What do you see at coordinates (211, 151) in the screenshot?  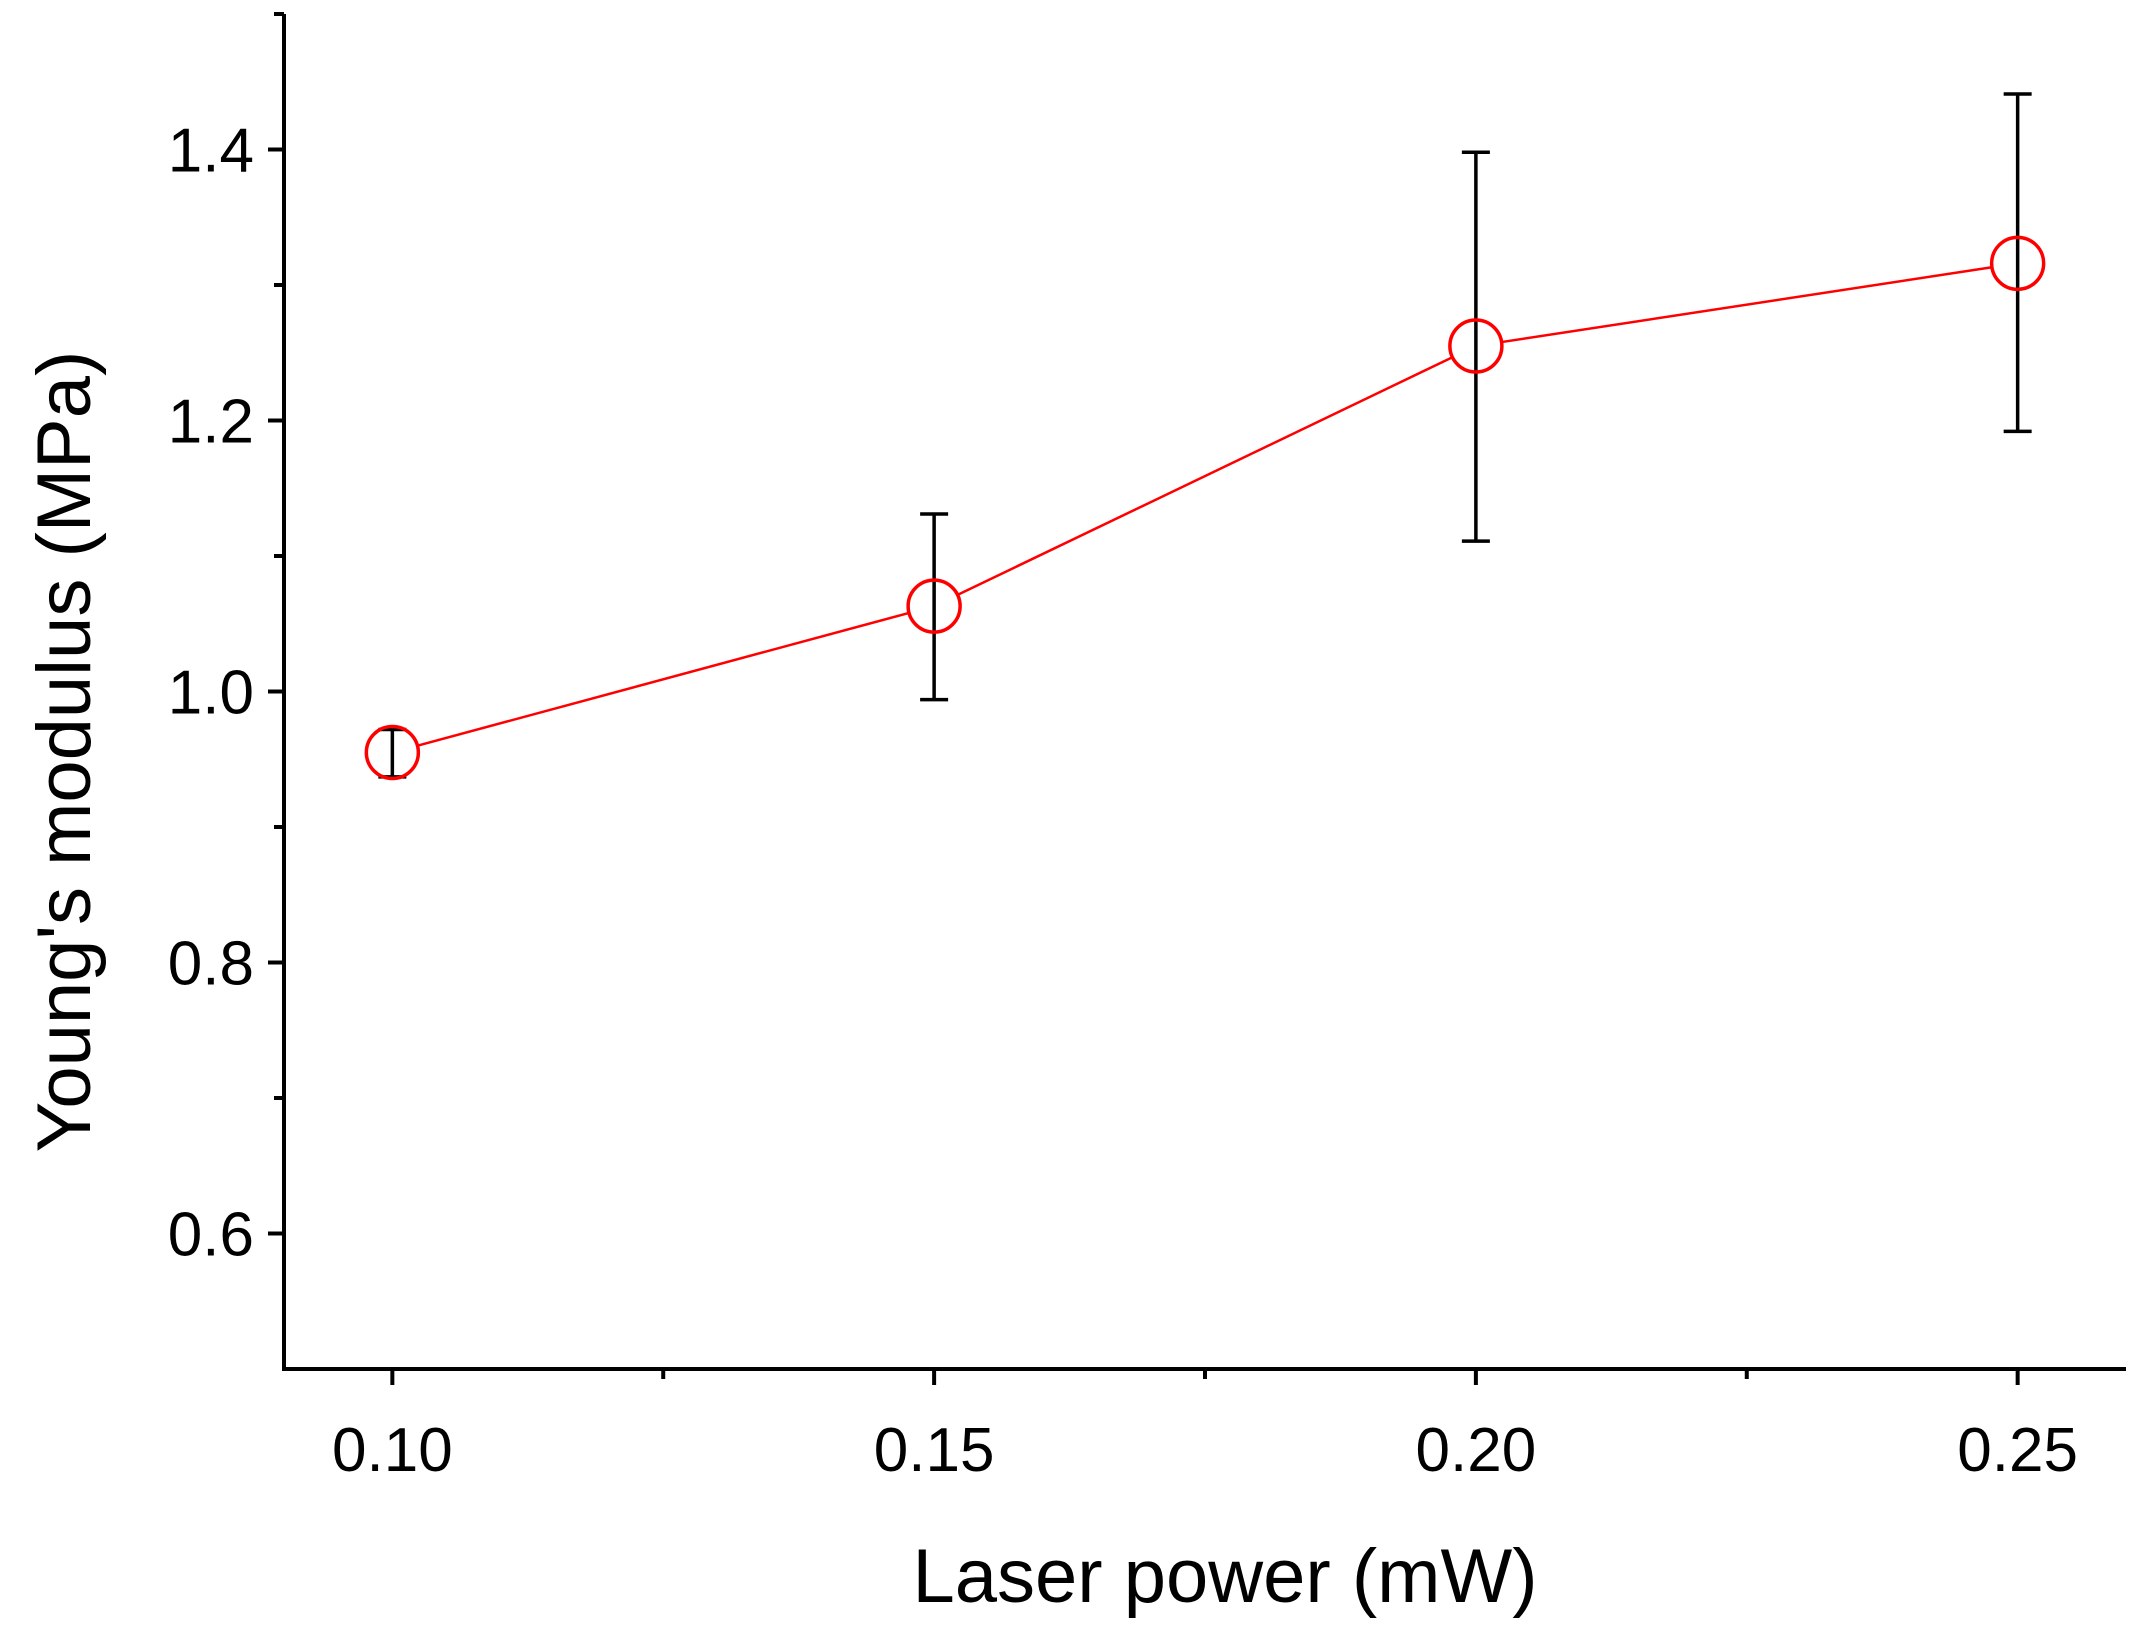 I see `y-tick-label: 1.4` at bounding box center [211, 151].